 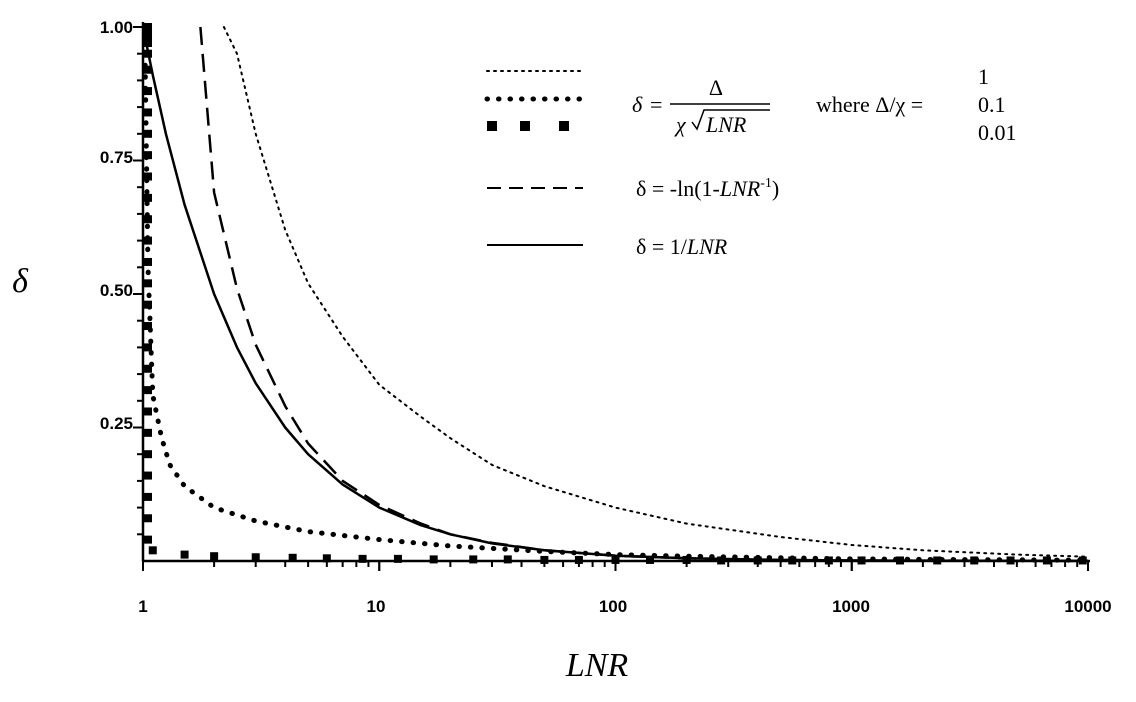 What do you see at coordinates (597, 665) in the screenshot?
I see `x-axis-title: LNR` at bounding box center [597, 665].